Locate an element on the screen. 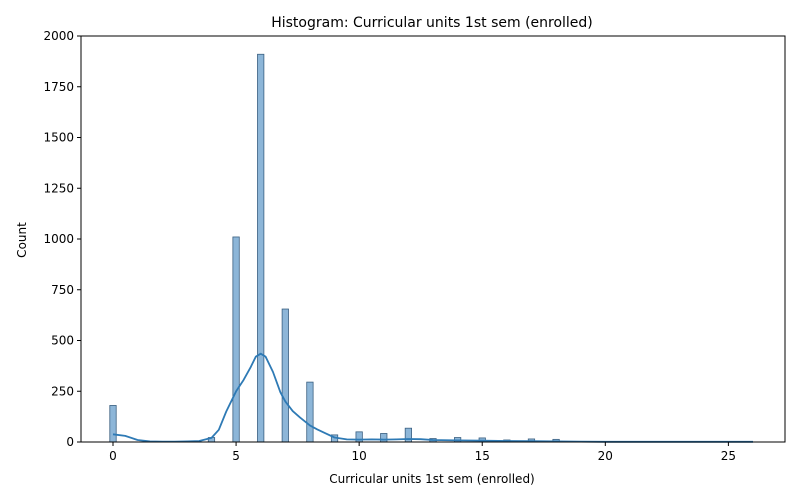  y-axis-ticks: 0 250 500 750 1000 1250 1500 1750 2000 is located at coordinates (62, 239).